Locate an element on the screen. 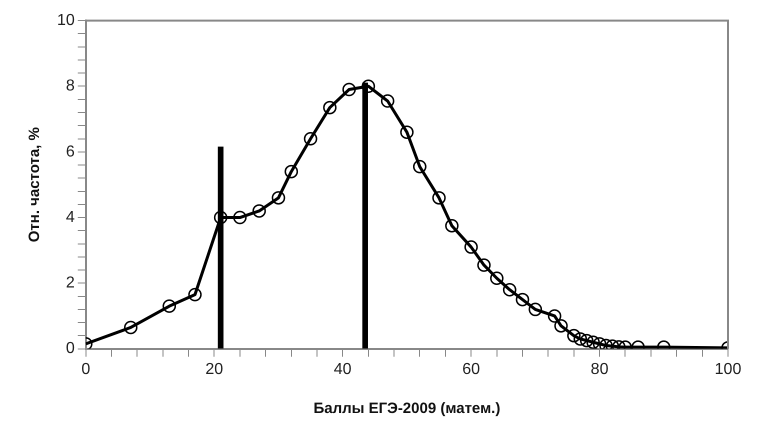  y-tick-label: 4 is located at coordinates (70, 217).